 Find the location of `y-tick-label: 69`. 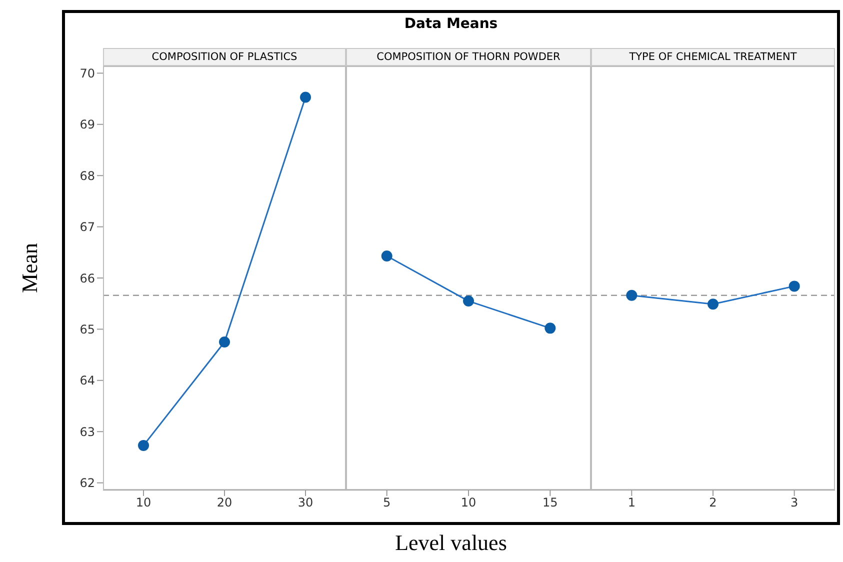

y-tick-label: 69 is located at coordinates (87, 125).